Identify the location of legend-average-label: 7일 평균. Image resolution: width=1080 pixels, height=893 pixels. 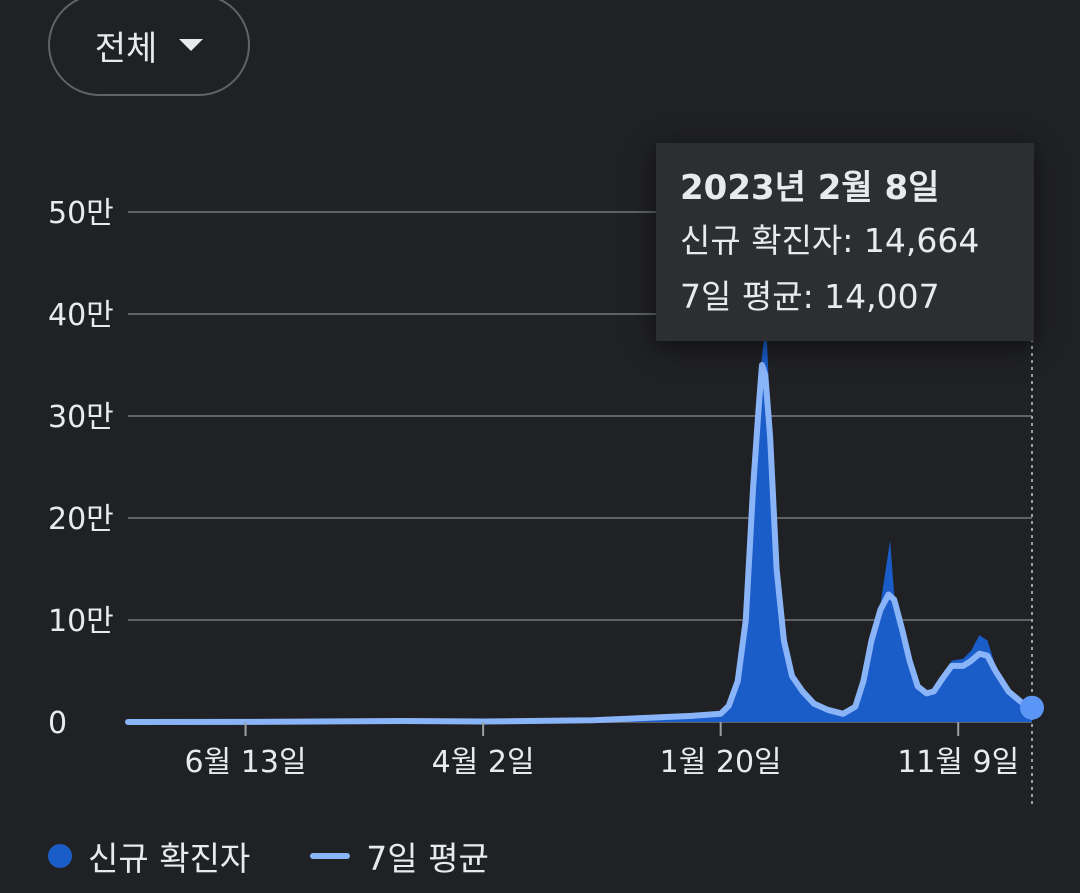
(427, 858).